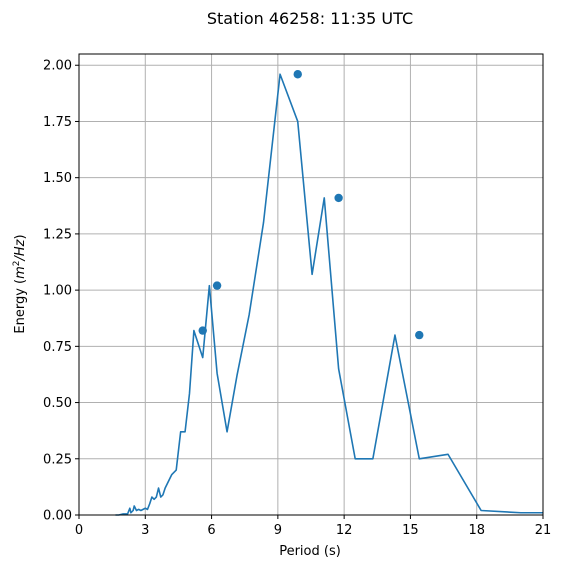  I want to click on y-tick-label: 1.25, so click(57, 234).